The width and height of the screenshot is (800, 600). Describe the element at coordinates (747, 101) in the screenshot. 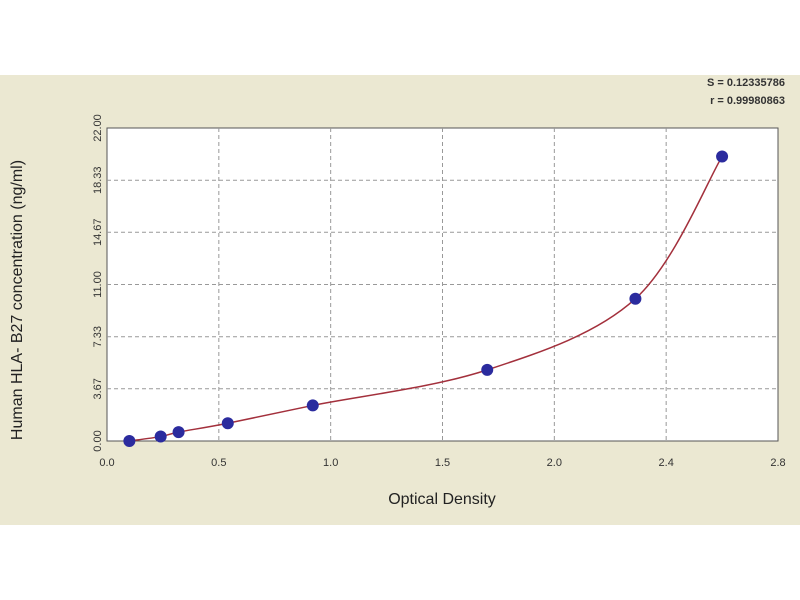

I see `annotation: r = 0.99980863` at that location.